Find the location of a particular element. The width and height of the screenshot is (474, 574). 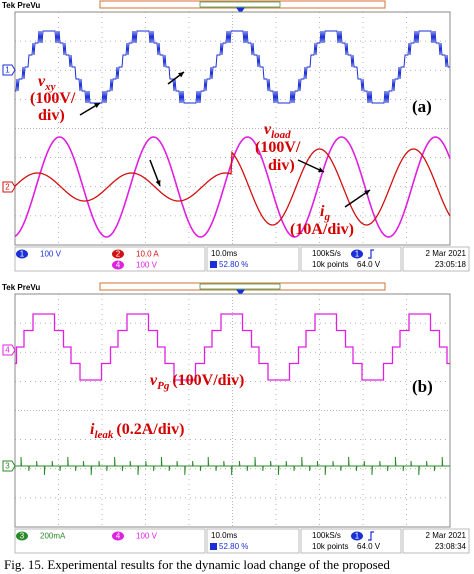

annotation: vload is located at coordinates (277, 131).